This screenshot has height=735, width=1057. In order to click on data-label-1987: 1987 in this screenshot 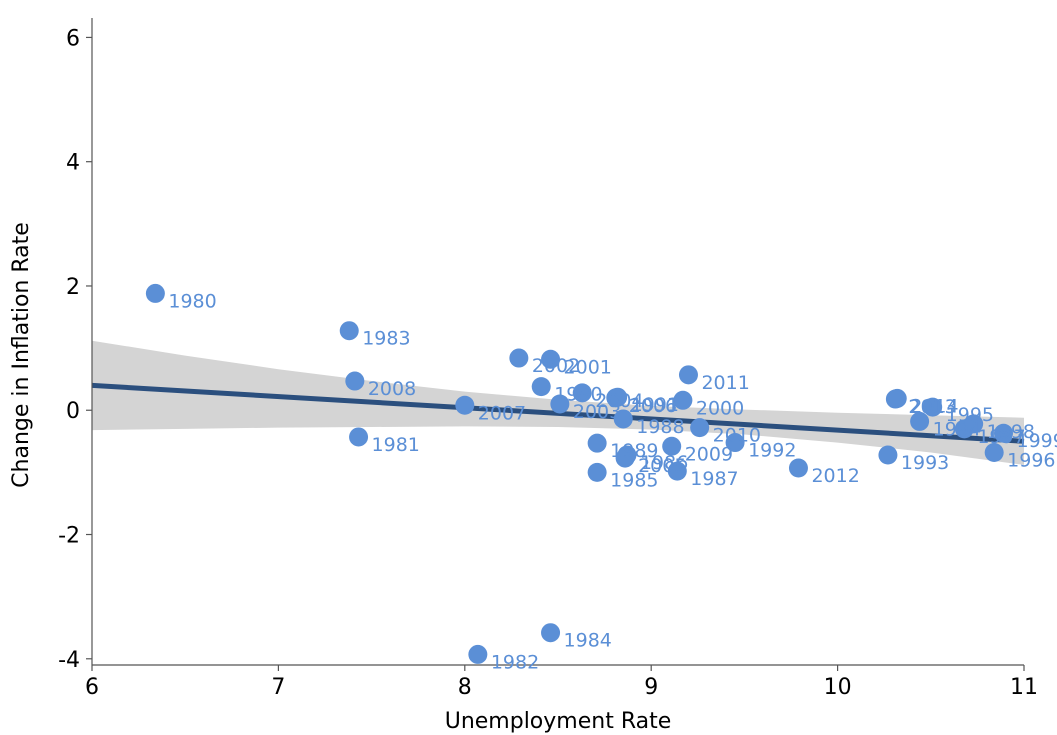, I will do `click(714, 479)`.